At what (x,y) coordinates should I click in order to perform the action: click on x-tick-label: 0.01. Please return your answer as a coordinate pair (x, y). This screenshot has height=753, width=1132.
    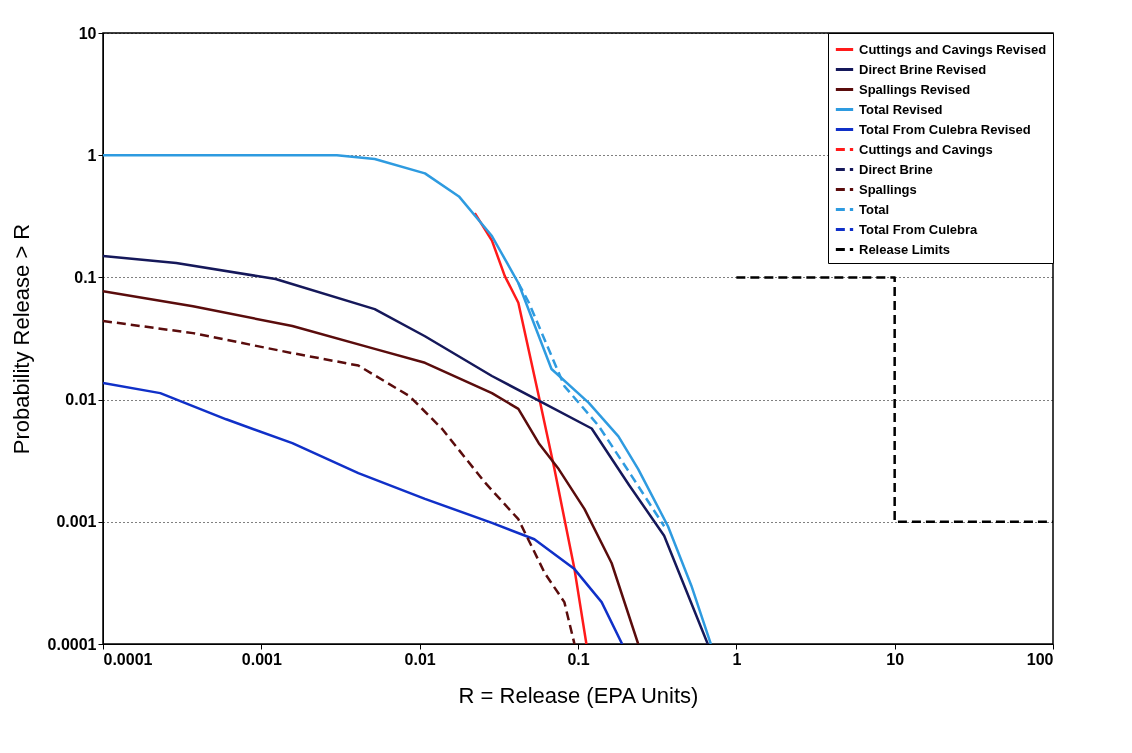
    Looking at the image, I should click on (420, 659).